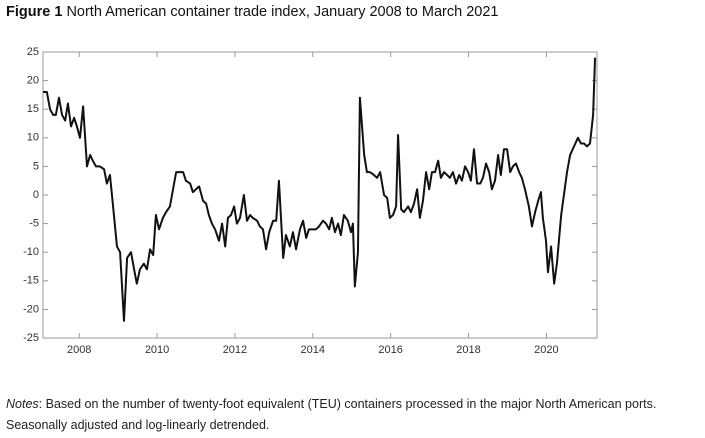 Image resolution: width=705 pixels, height=438 pixels. Describe the element at coordinates (31, 281) in the screenshot. I see `y-tick-label: -15` at that location.